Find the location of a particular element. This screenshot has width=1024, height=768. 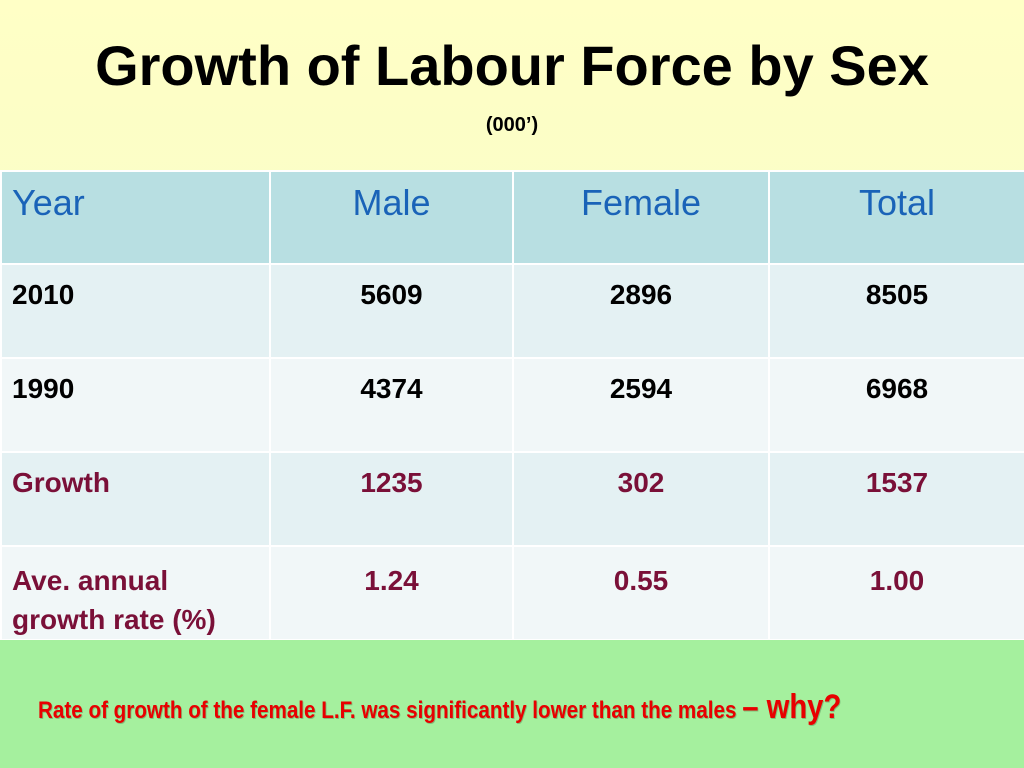

cell-female: 302 is located at coordinates (641, 499).